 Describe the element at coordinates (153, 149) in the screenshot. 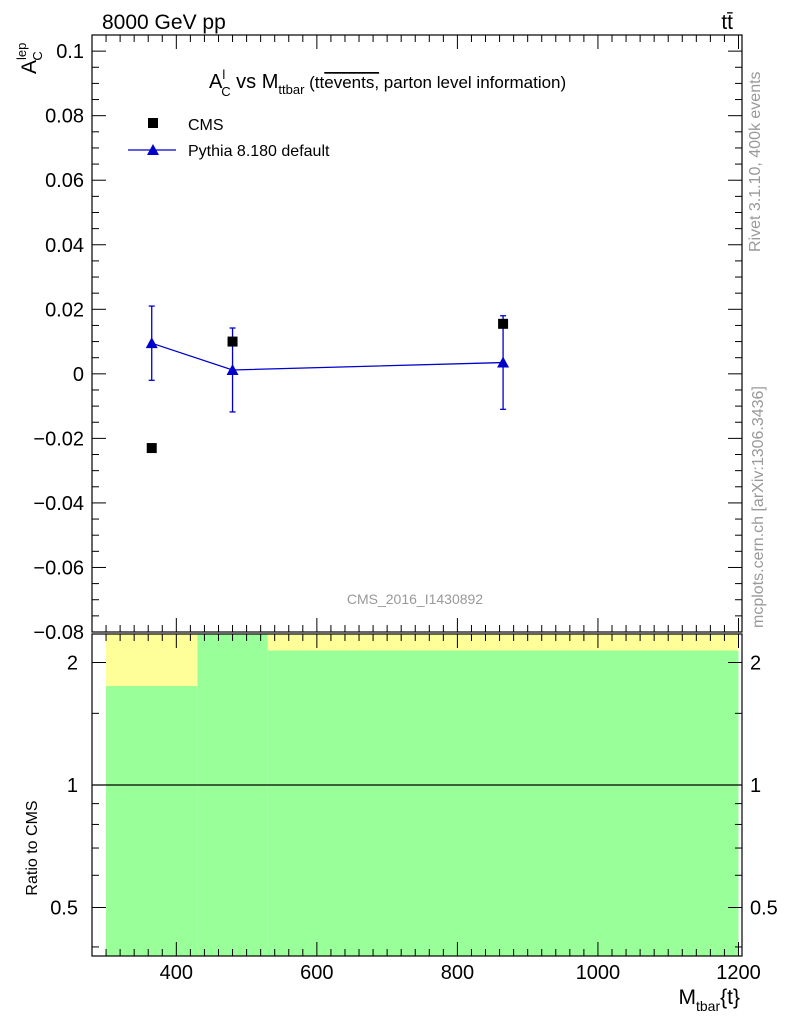

I see `legend-pythia-marker` at that location.